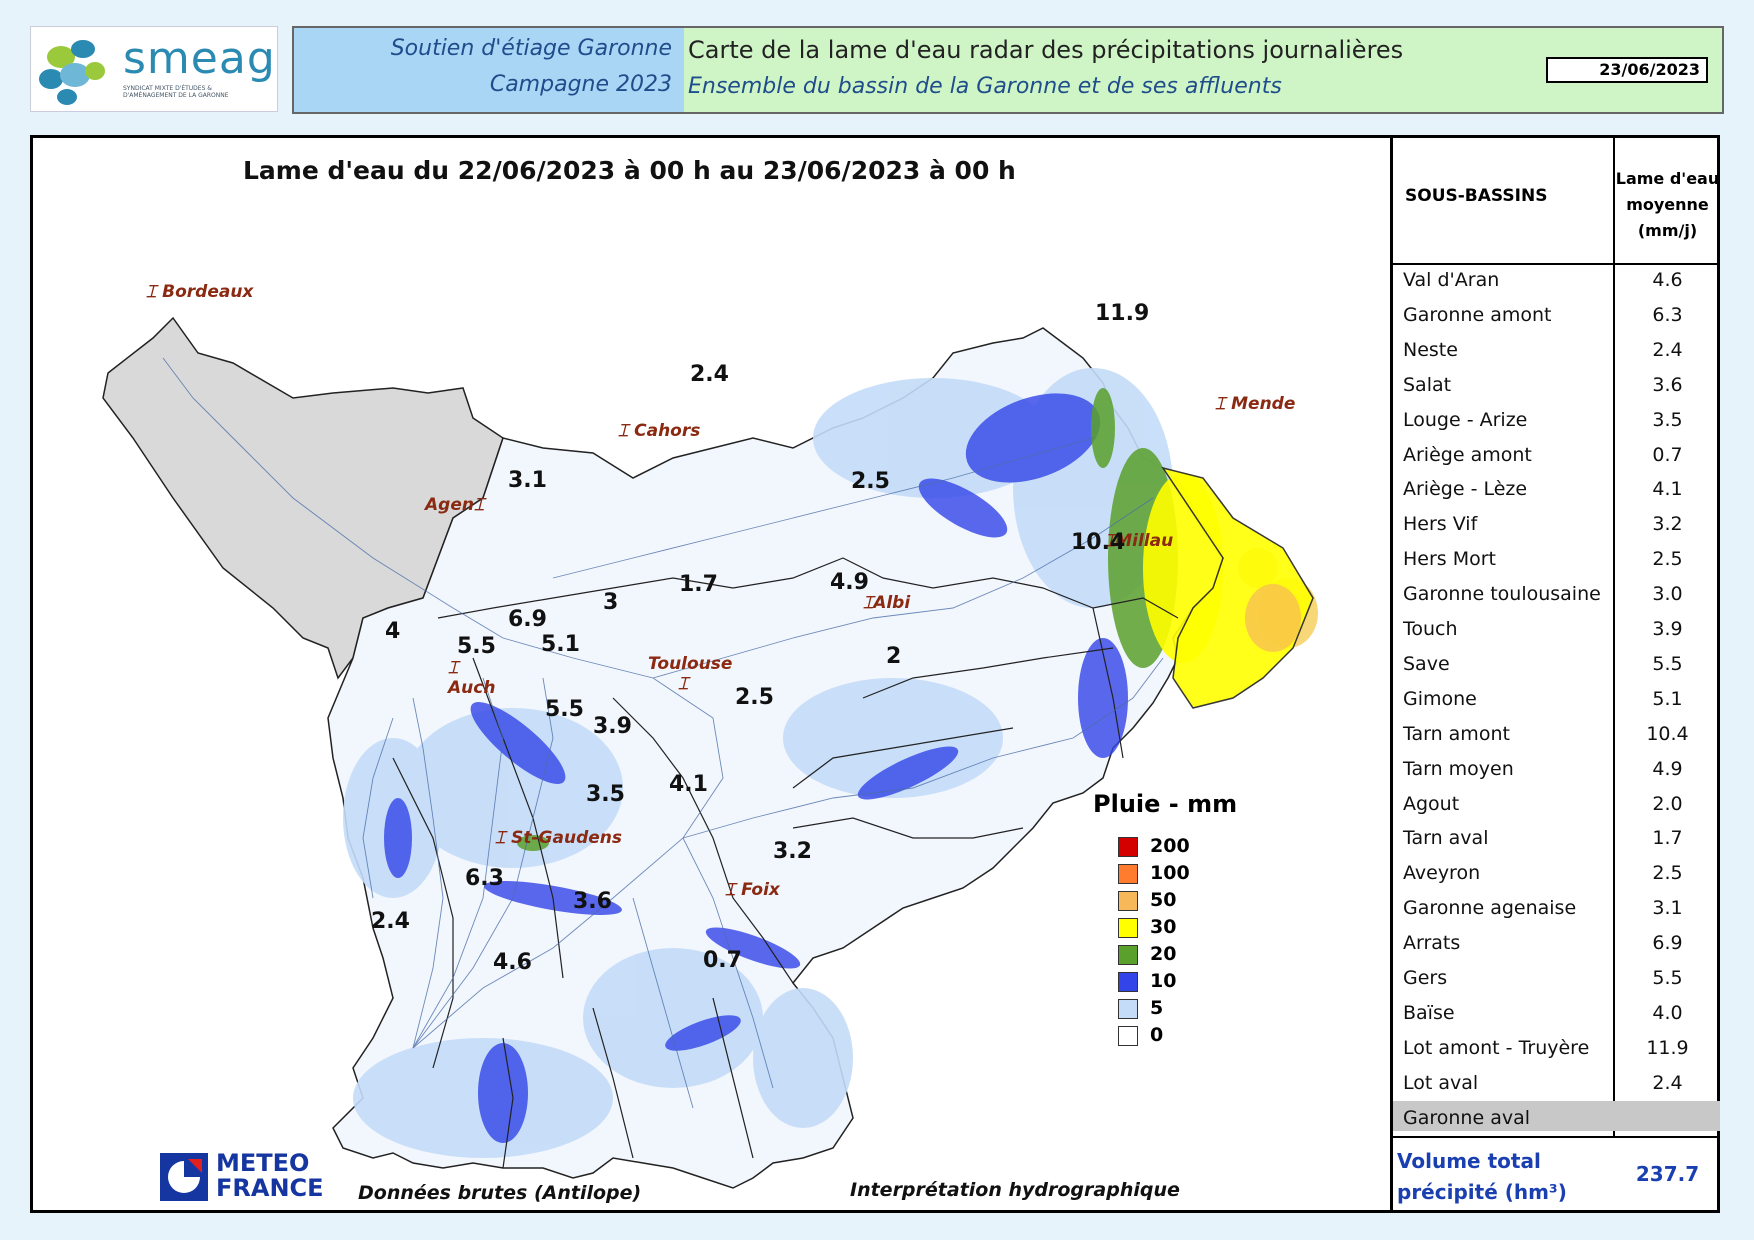  What do you see at coordinates (1667, 489) in the screenshot?
I see `subbasin-rainfall-value: 4.1` at bounding box center [1667, 489].